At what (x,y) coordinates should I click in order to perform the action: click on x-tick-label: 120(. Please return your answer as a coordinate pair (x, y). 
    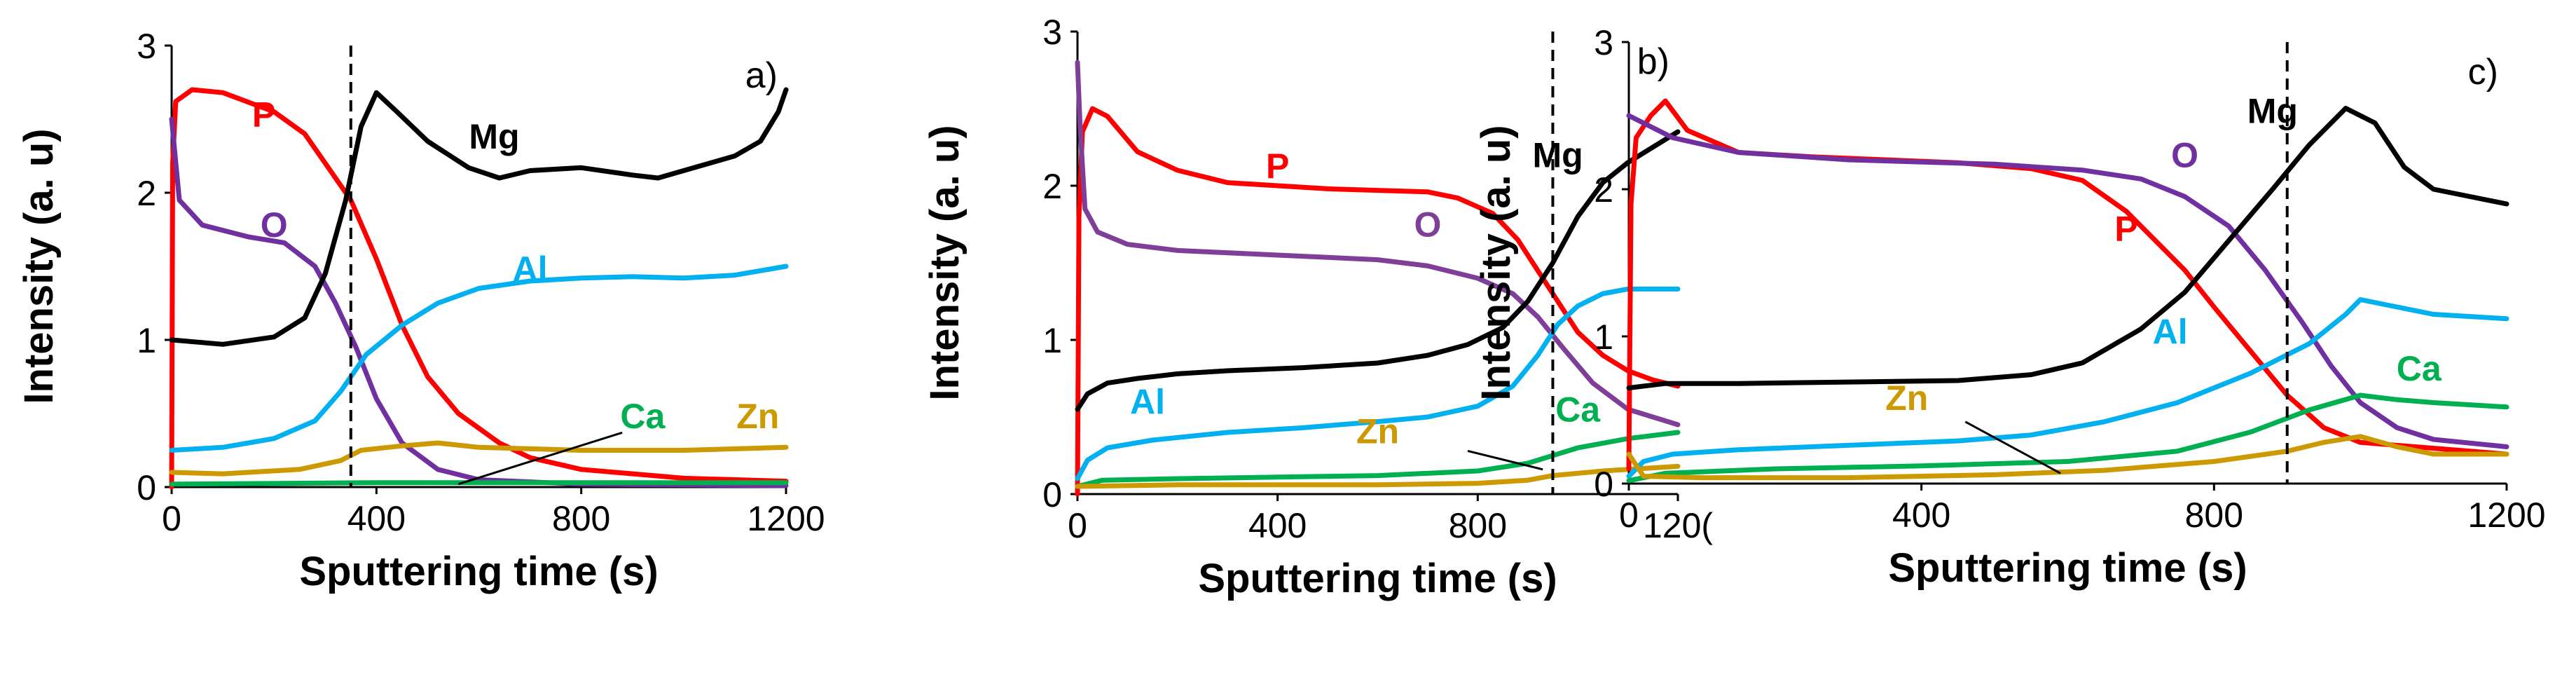
    Looking at the image, I should click on (1678, 525).